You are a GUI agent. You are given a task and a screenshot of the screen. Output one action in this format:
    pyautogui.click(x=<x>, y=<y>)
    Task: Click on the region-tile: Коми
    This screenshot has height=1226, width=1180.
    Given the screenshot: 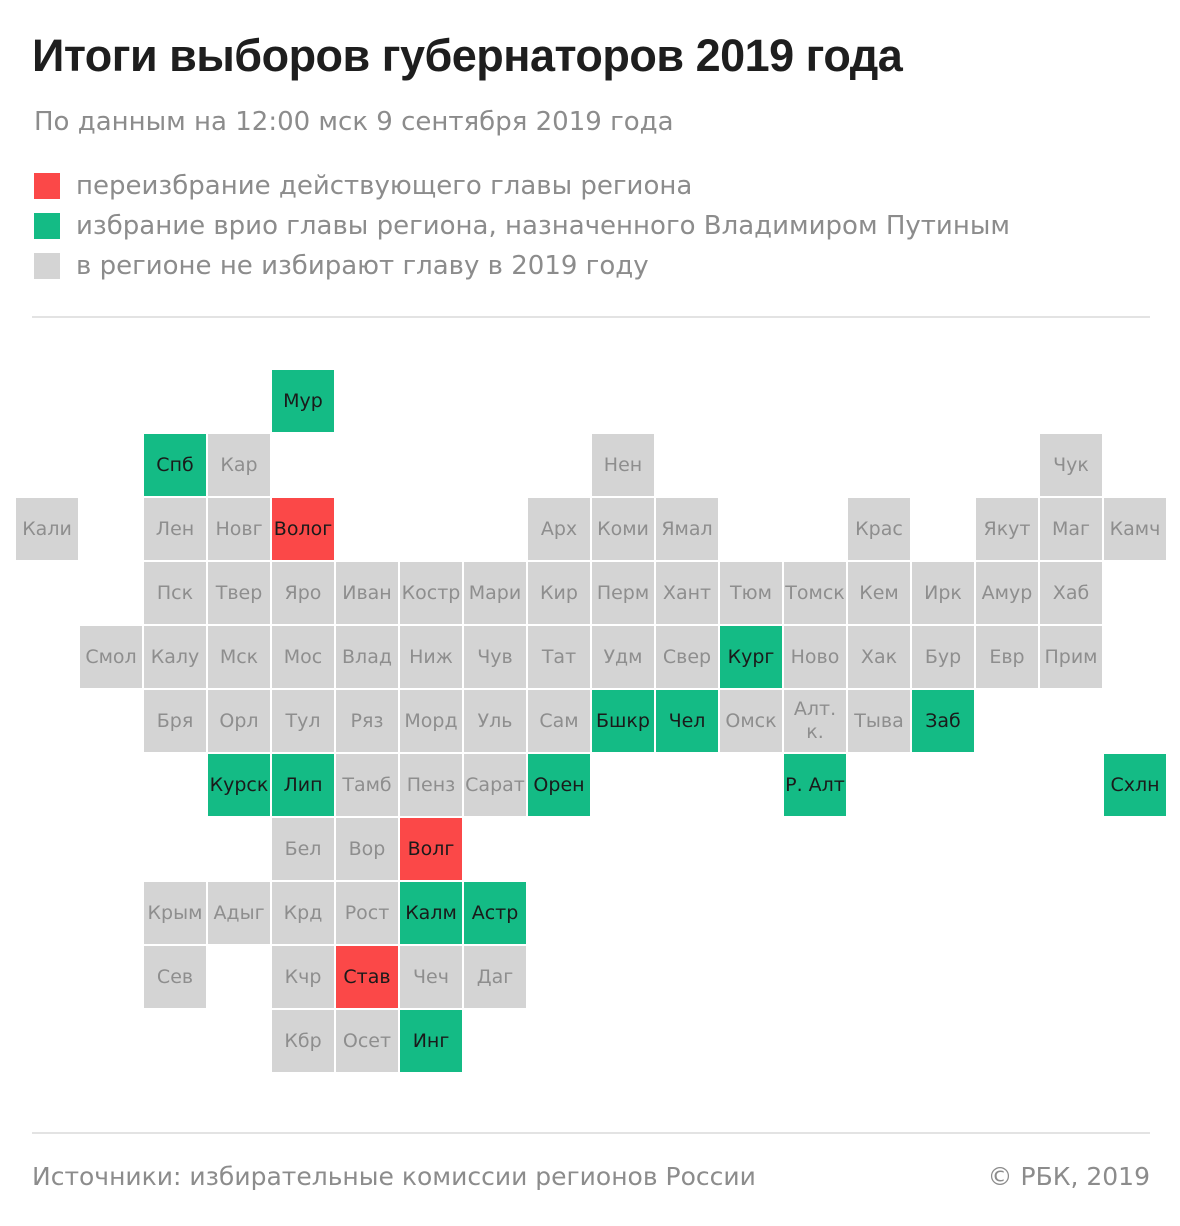 What is the action you would take?
    pyautogui.click(x=623, y=529)
    